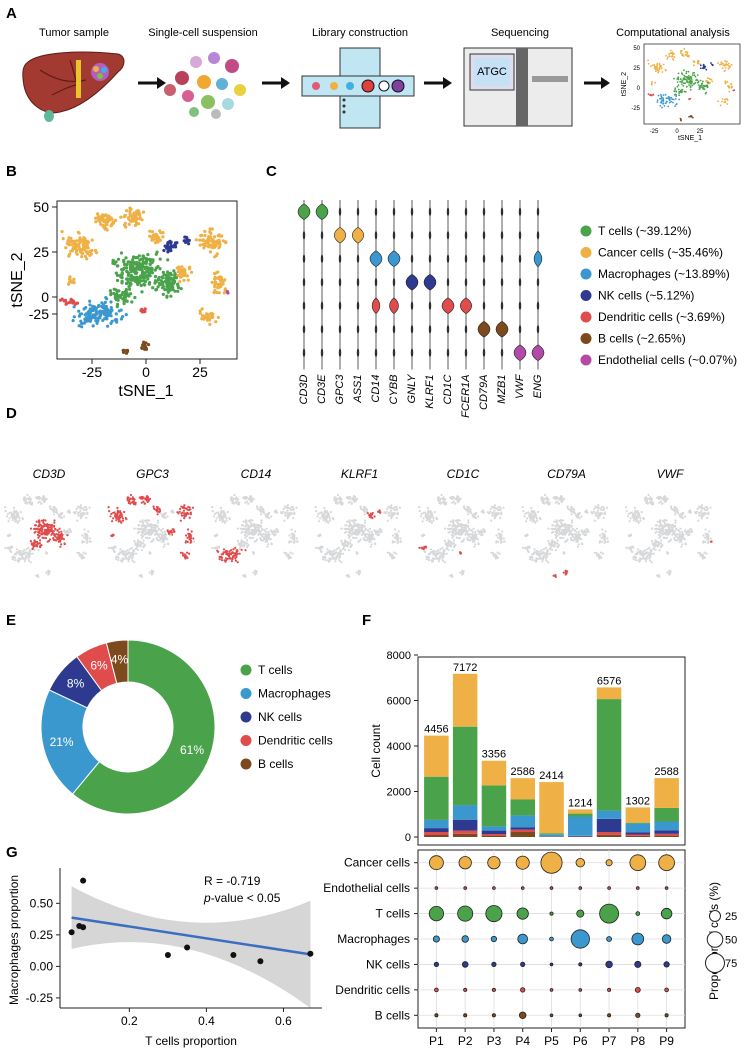  What do you see at coordinates (645, 231) in the screenshot?
I see `legend-label-0: T cells (~39.12%)` at bounding box center [645, 231].